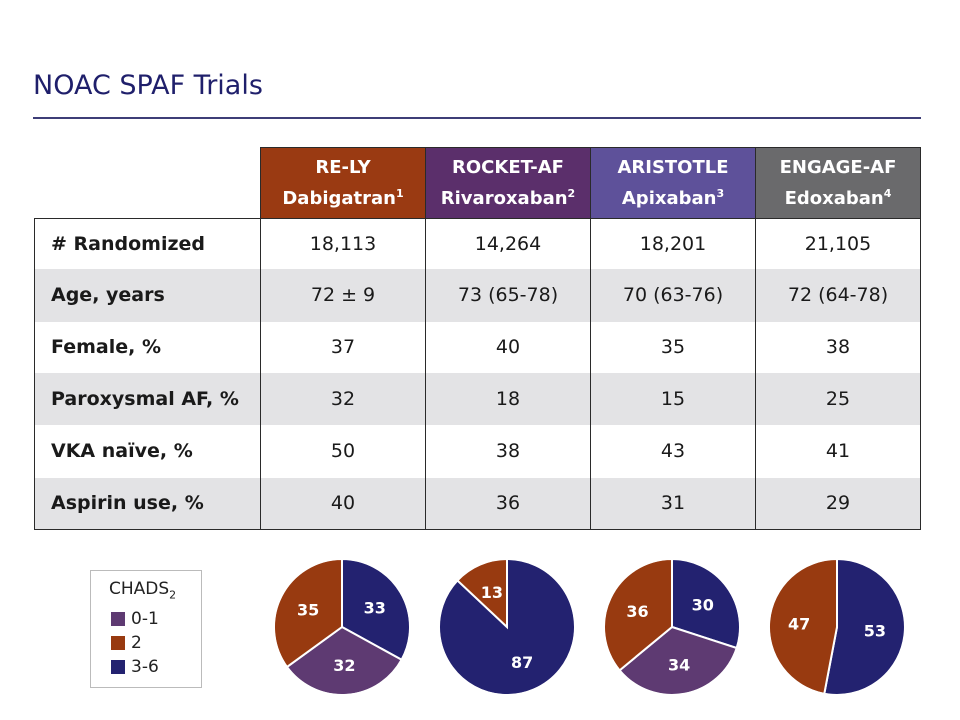  What do you see at coordinates (571, 193) in the screenshot?
I see `trial-reference: 2` at bounding box center [571, 193].